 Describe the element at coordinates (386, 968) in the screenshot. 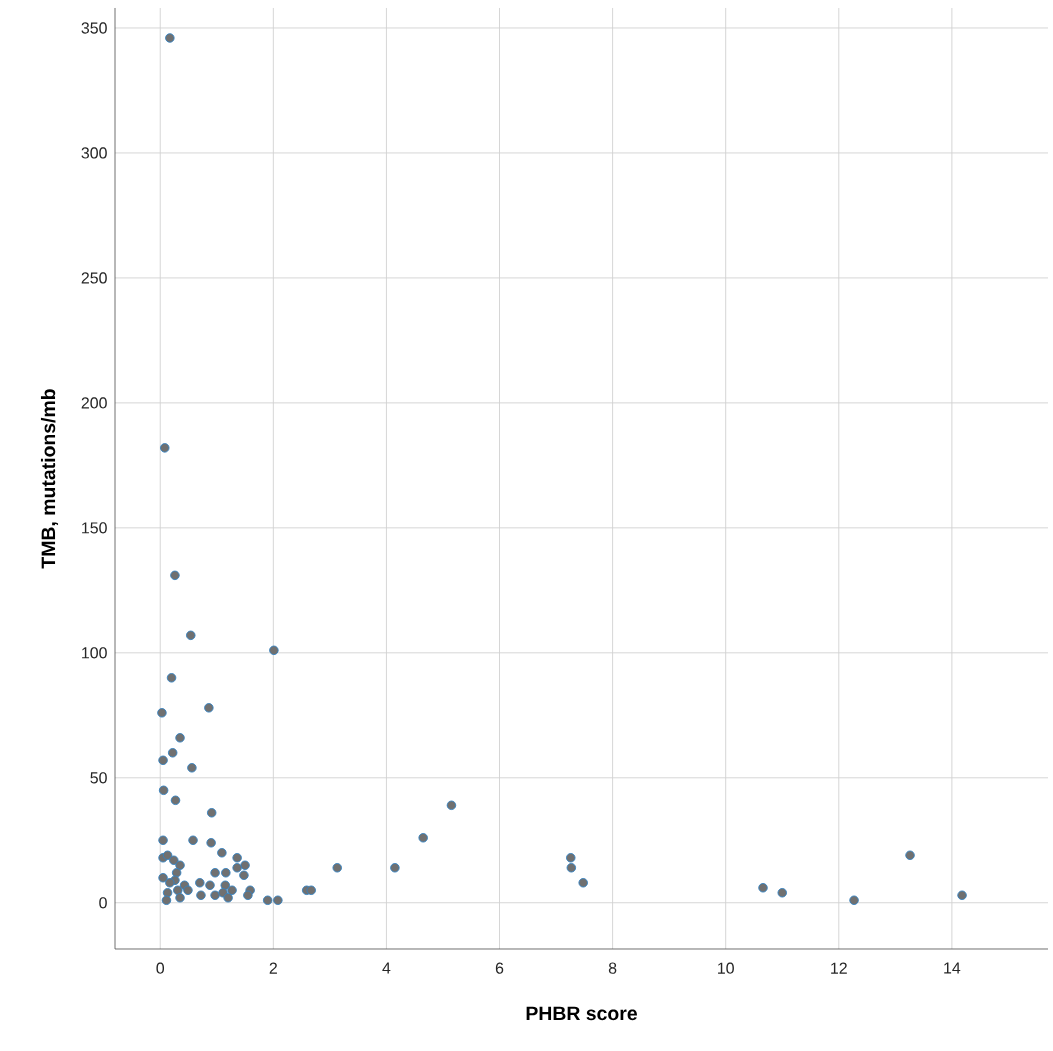

I see `x-tick-label: 4` at that location.